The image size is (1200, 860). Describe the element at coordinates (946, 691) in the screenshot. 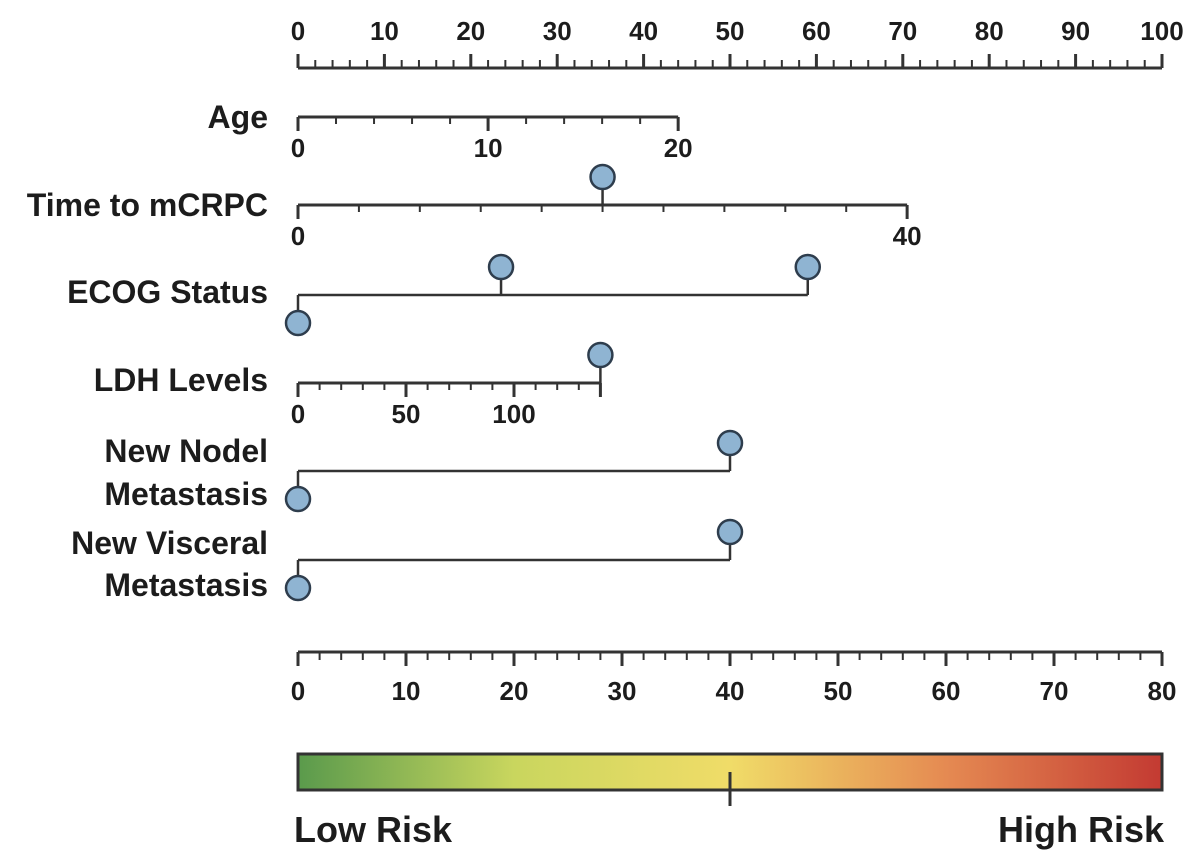

I see `total-axis-tick-label: 60` at that location.